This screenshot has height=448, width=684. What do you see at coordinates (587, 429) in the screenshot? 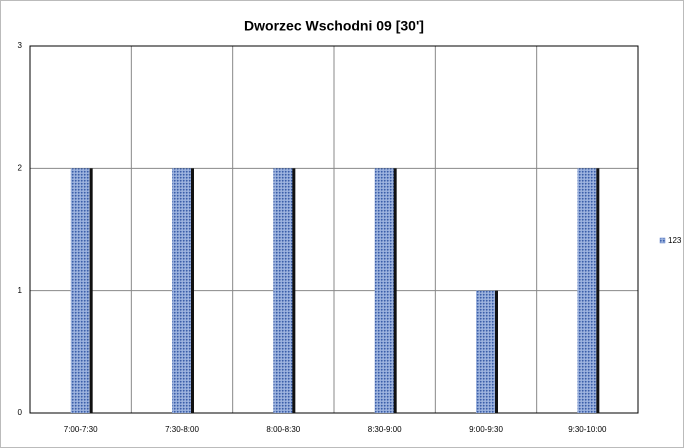
I see `x-tick-label: 9:30-10:00` at bounding box center [587, 429].